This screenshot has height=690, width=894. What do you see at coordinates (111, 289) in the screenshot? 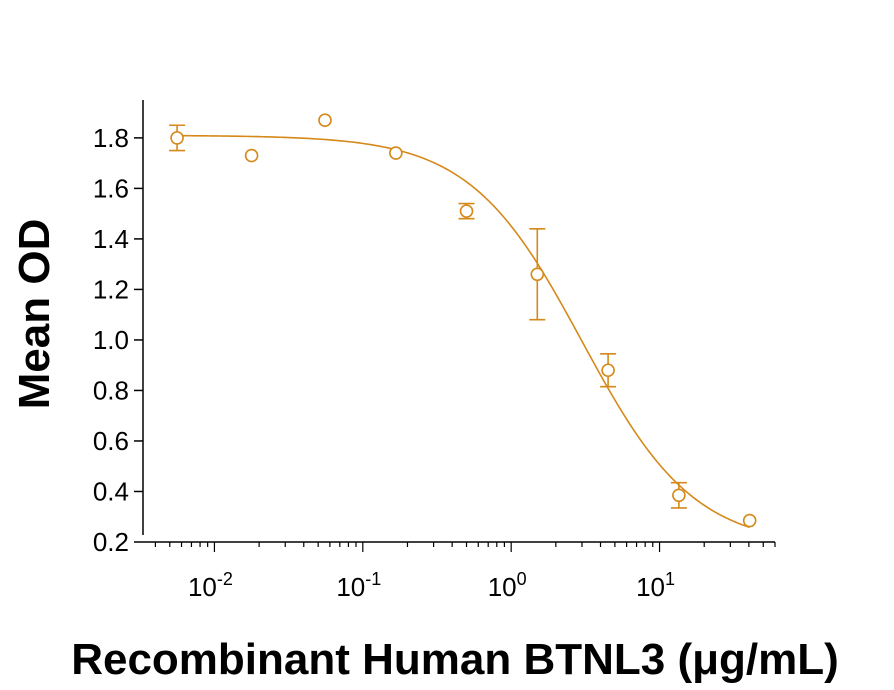
I see `y-tick-label: 1.2` at bounding box center [111, 289].